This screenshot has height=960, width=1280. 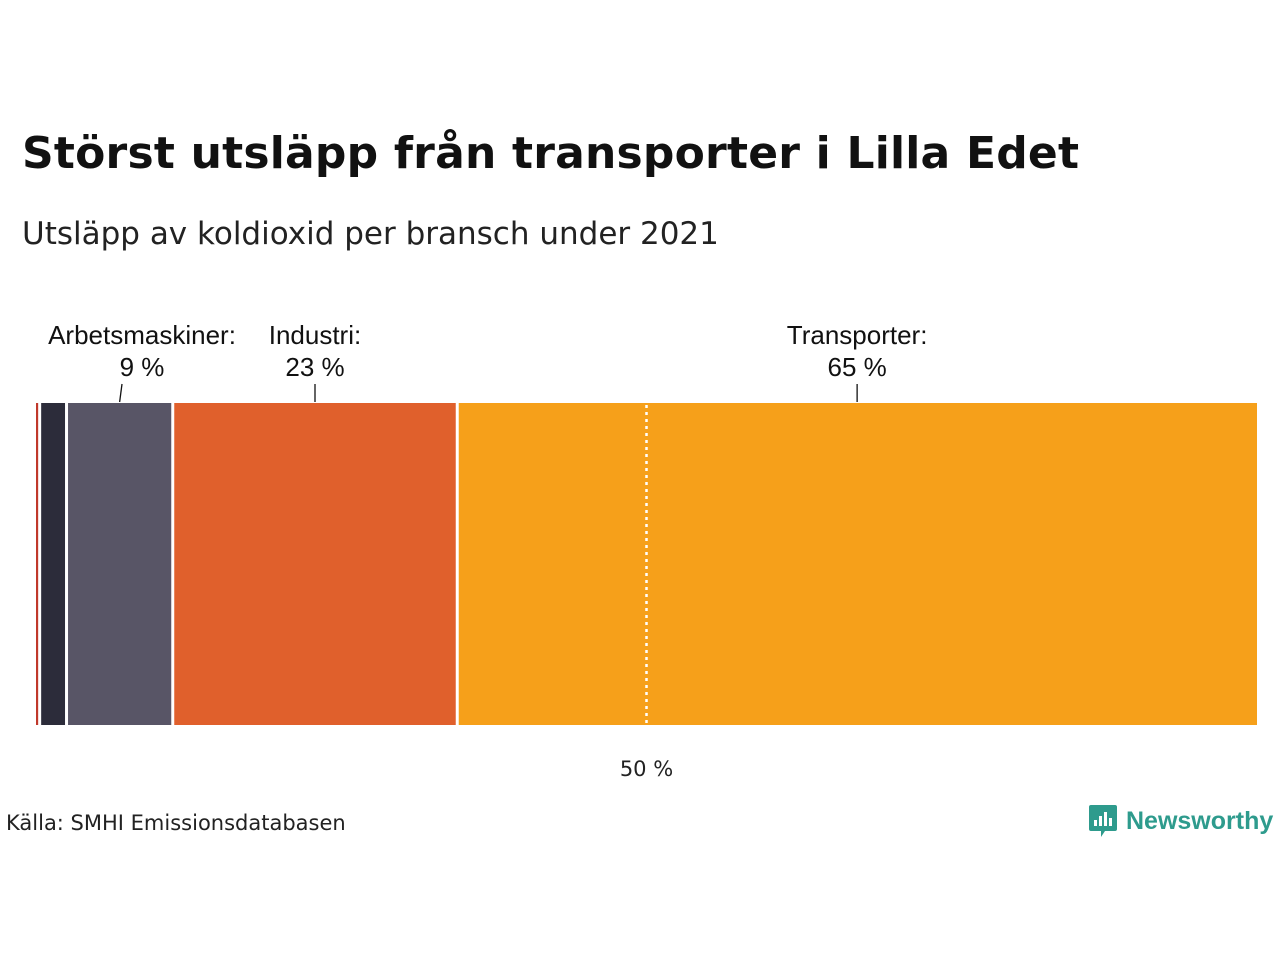 I want to click on segment-label-2: Arbetsmaskiner:, so click(x=142, y=335).